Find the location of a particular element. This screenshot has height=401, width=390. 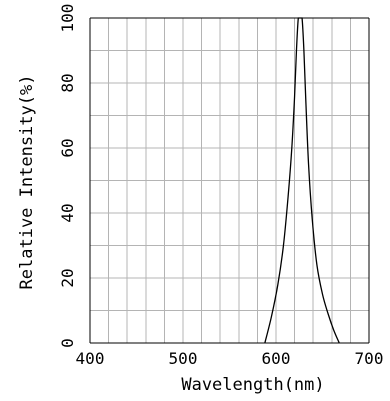

x-axis-label: Wavelength(nm) is located at coordinates (252, 385).